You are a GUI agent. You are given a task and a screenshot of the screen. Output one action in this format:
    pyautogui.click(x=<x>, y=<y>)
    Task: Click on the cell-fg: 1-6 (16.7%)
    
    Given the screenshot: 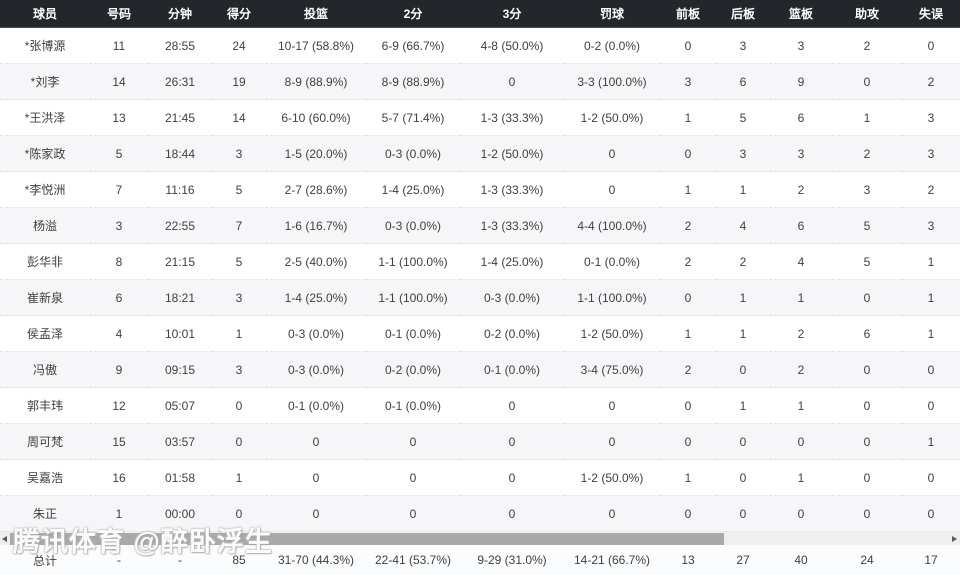 What is the action you would take?
    pyautogui.click(x=316, y=225)
    